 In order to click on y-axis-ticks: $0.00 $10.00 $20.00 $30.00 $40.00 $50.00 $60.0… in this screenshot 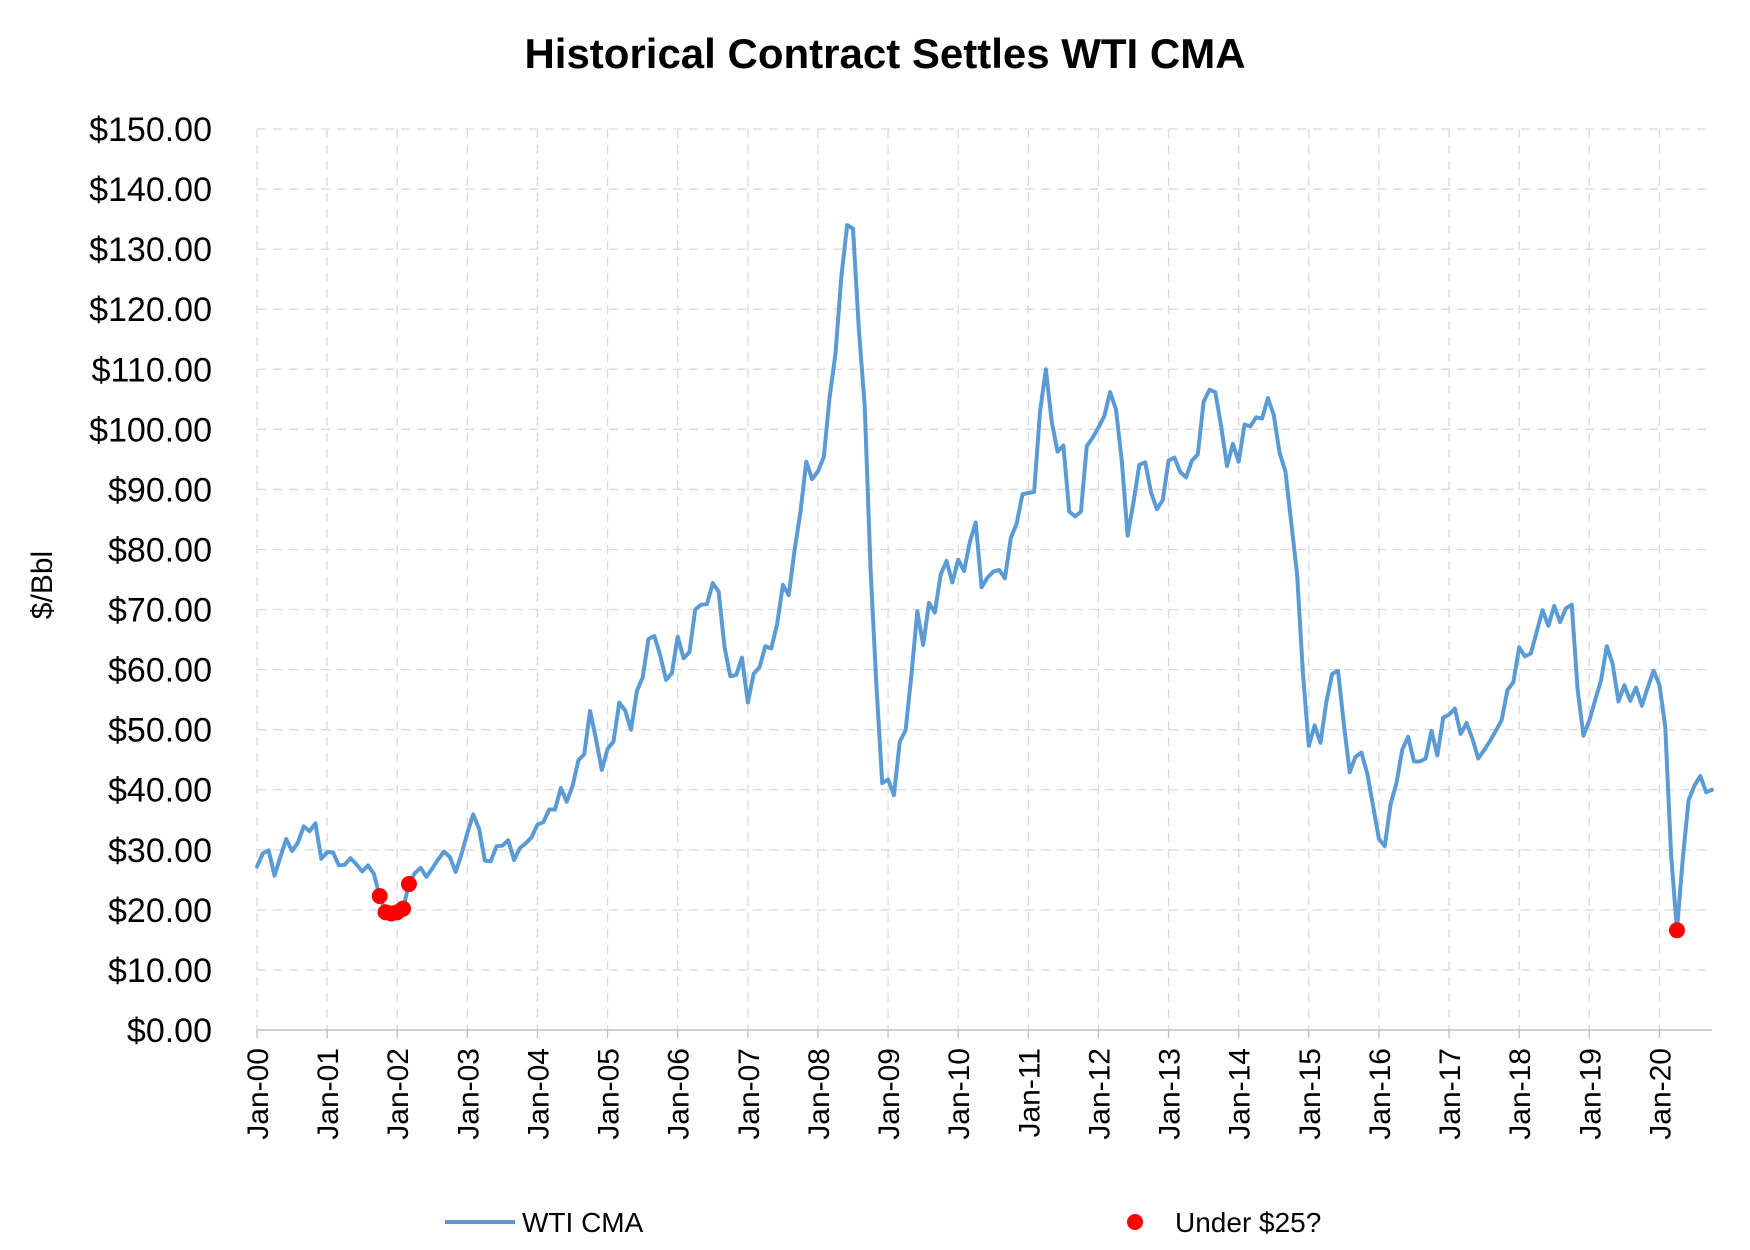, I will do `click(150, 580)`.